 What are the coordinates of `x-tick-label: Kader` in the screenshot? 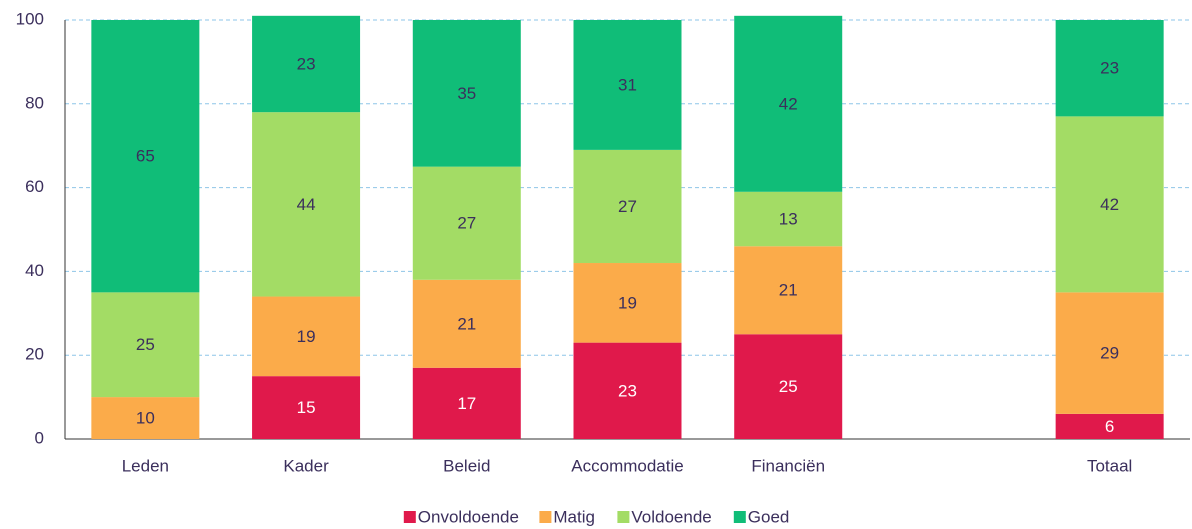 It's located at (306, 465).